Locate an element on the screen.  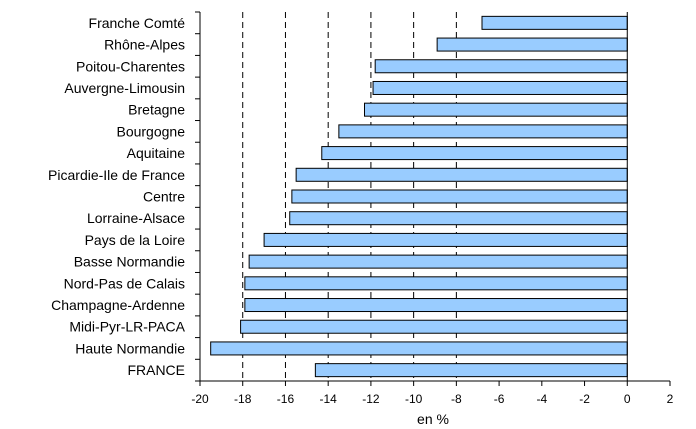
x-axis-title: en % is located at coordinates (433, 419).